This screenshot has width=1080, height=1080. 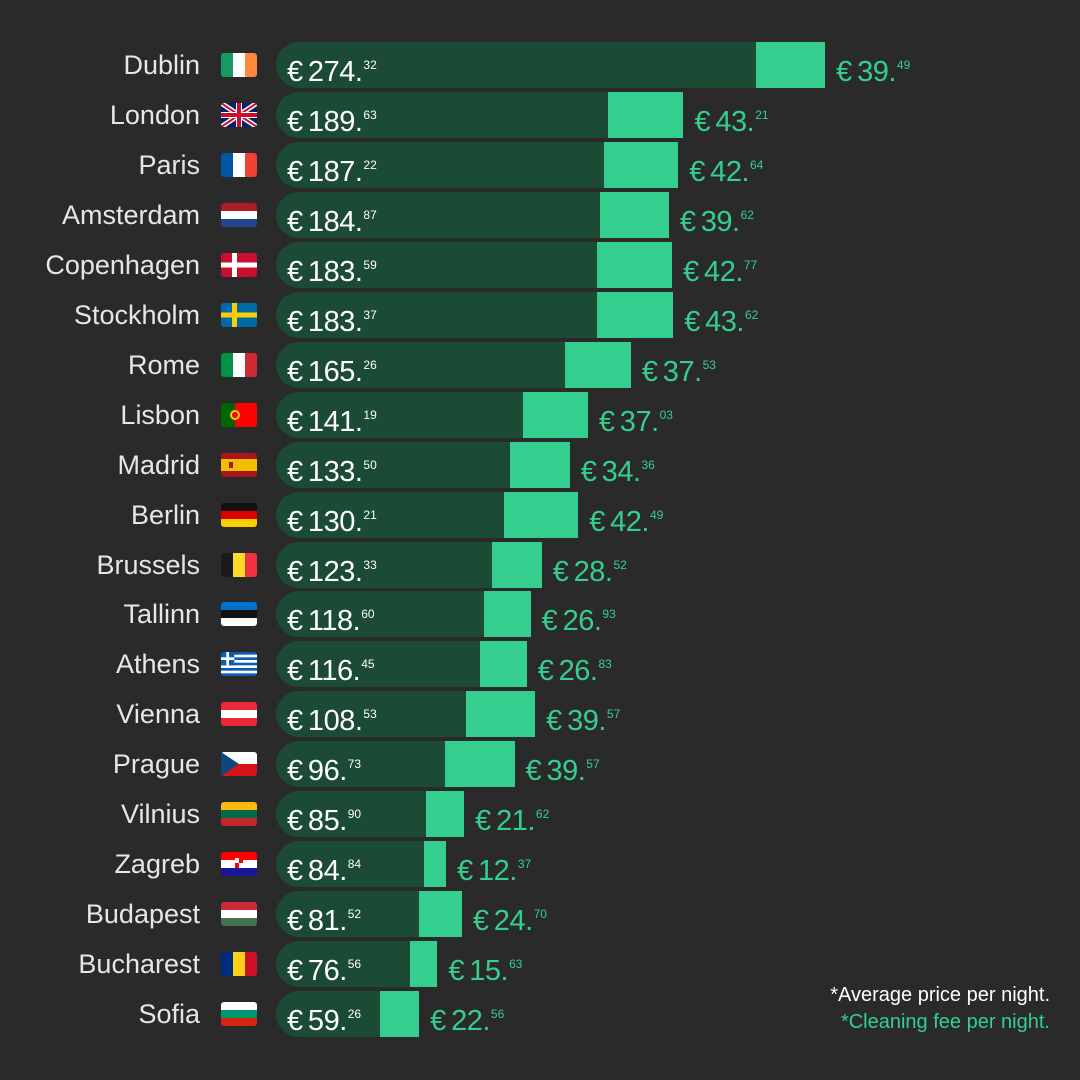 What do you see at coordinates (332, 521) in the screenshot?
I see `price-value-label: € 130.21` at bounding box center [332, 521].